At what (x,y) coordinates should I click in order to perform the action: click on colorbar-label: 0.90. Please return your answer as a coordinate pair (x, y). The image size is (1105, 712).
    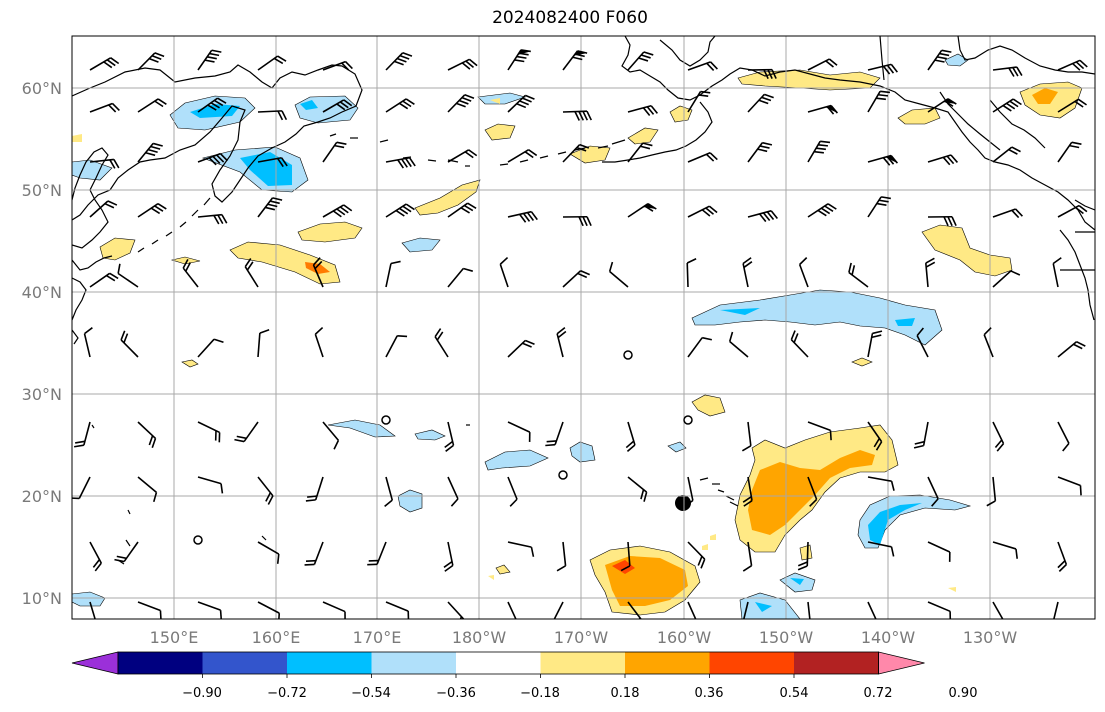
    Looking at the image, I should click on (963, 693).